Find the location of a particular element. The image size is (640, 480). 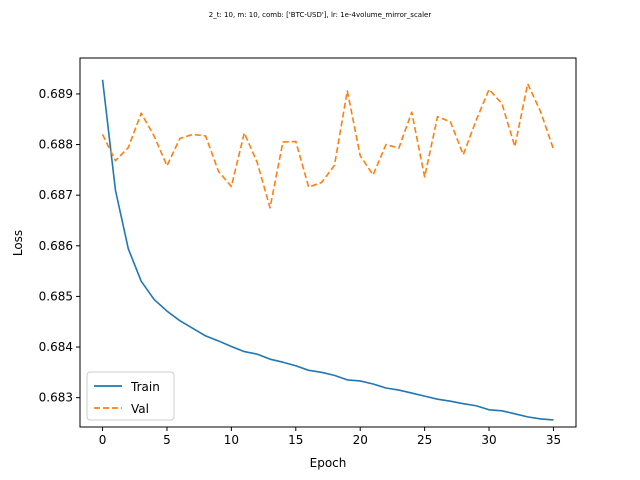

y-axis-label: Loss is located at coordinates (18, 243).